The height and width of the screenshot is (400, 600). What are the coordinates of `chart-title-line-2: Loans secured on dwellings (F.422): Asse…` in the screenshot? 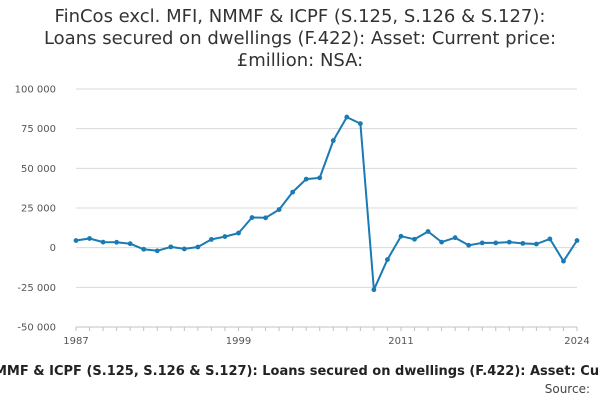 It's located at (300, 38).